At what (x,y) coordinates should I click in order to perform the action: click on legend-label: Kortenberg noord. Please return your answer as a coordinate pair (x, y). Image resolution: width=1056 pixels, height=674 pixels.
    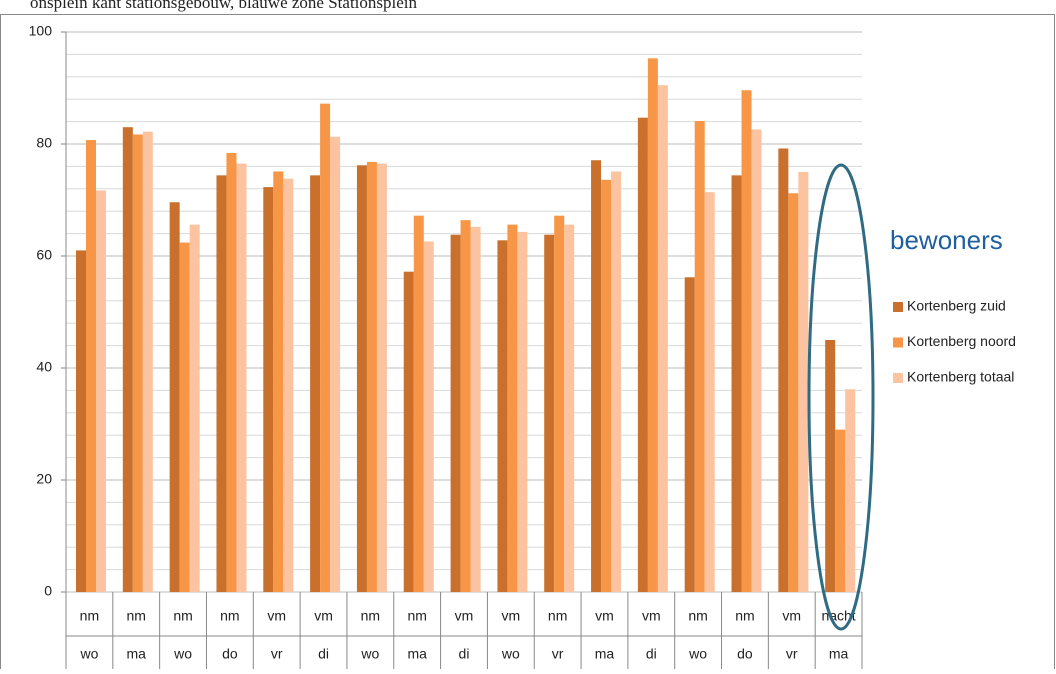
    Looking at the image, I should click on (961, 341).